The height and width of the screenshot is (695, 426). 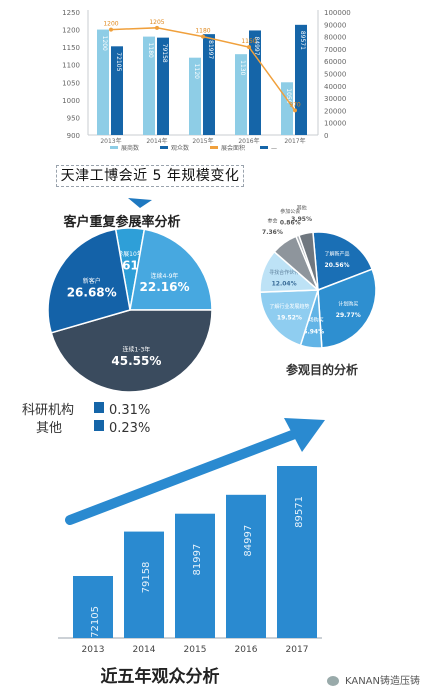 What do you see at coordinates (335, 25) in the screenshot?
I see `combo-right-tick: 90000` at bounding box center [335, 25].